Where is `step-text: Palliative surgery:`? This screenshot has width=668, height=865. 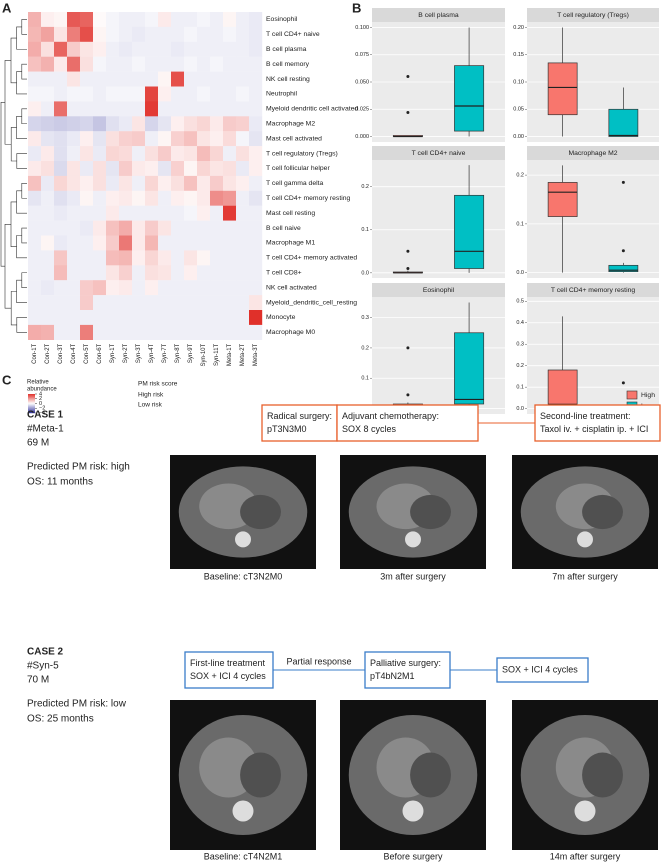 step-text: Palliative surgery: is located at coordinates (405, 663).